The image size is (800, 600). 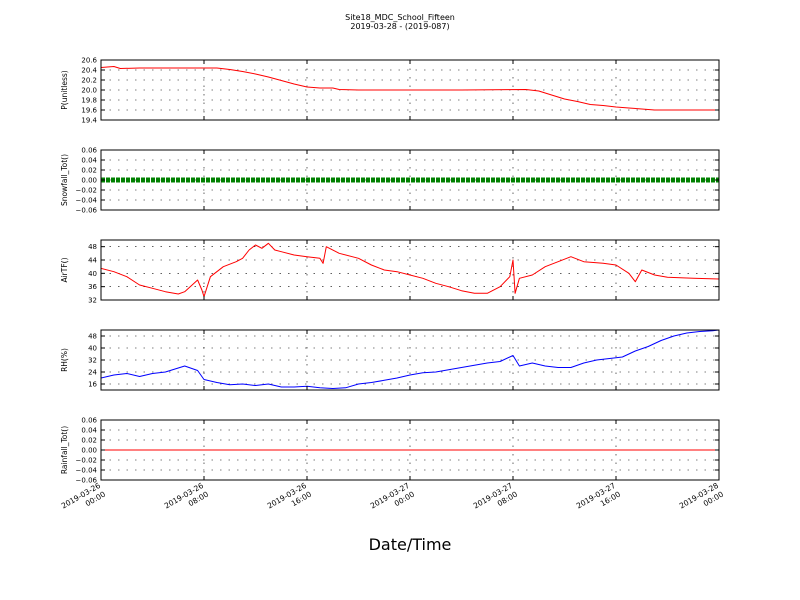 What do you see at coordinates (92, 261) in the screenshot?
I see `y-tick-label: 44` at bounding box center [92, 261].